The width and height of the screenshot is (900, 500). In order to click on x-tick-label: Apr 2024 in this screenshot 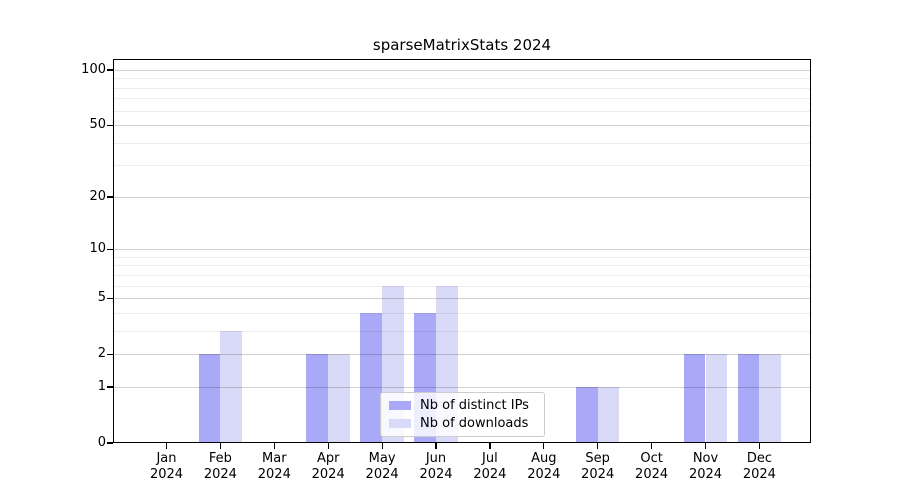, I will do `click(328, 466)`.